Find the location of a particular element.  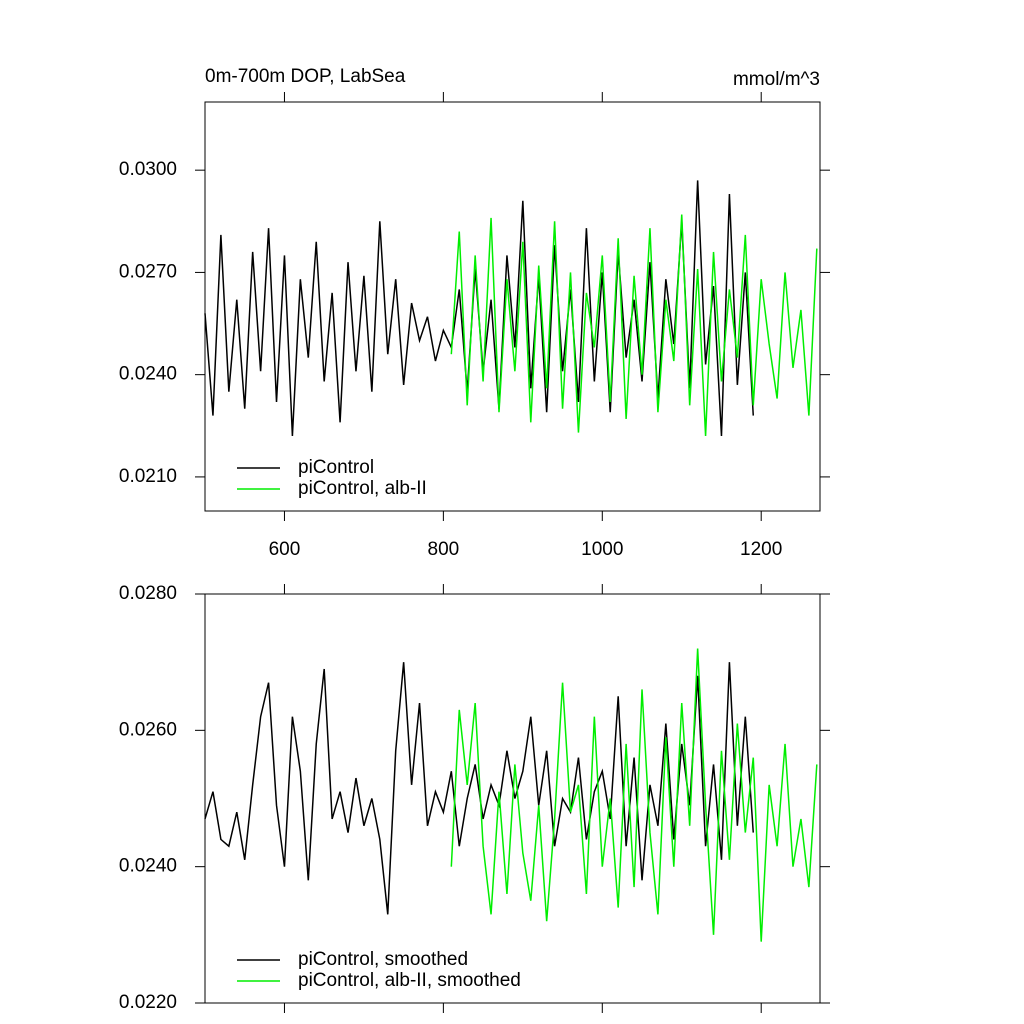

x-tick-label: 1000 is located at coordinates (602, 549).